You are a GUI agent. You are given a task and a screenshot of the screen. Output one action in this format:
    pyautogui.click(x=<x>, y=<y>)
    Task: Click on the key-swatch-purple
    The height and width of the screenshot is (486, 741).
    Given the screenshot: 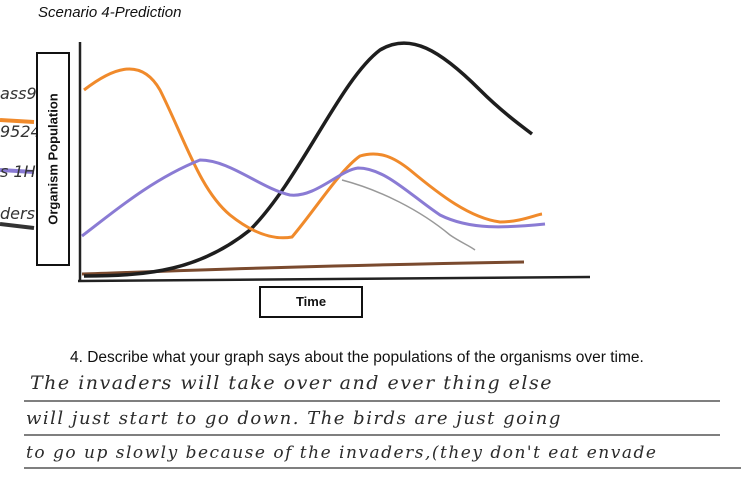 What is the action you would take?
    pyautogui.click(x=17, y=171)
    